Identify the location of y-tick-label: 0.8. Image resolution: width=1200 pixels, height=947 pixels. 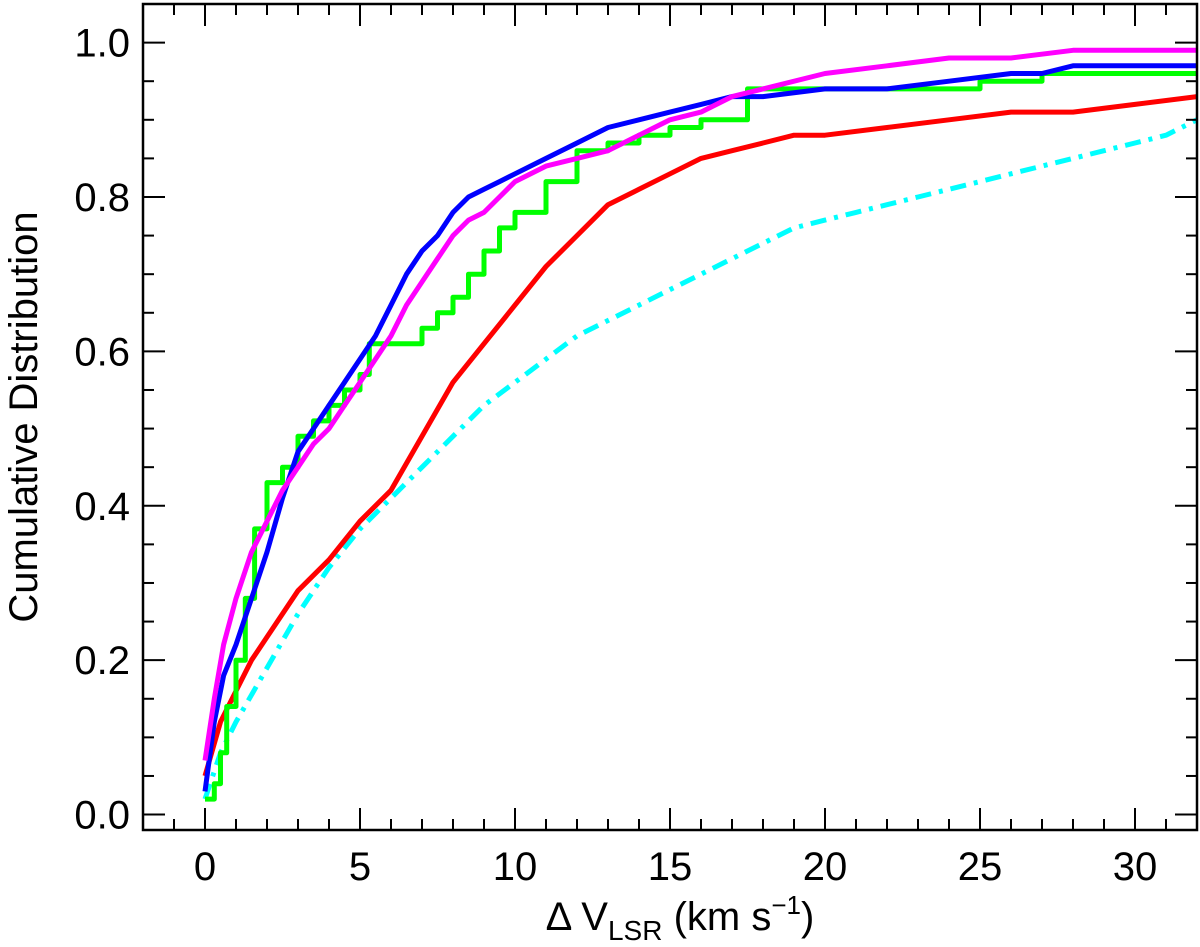
(102, 198).